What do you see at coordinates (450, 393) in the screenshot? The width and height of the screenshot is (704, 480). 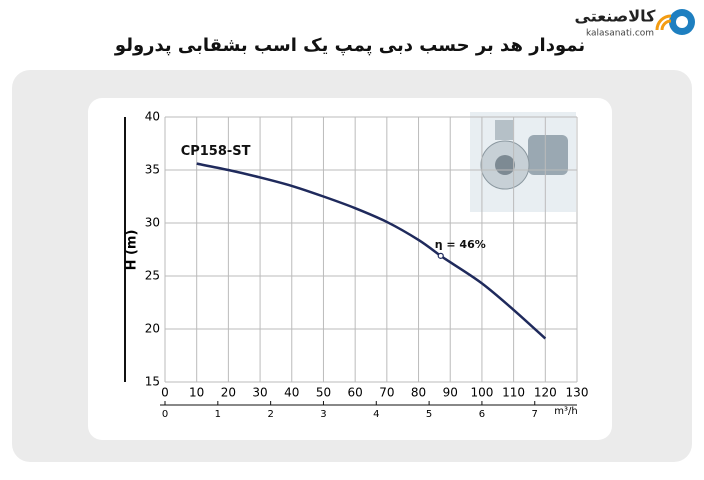 I see `x-tick-label: 90` at bounding box center [450, 393].